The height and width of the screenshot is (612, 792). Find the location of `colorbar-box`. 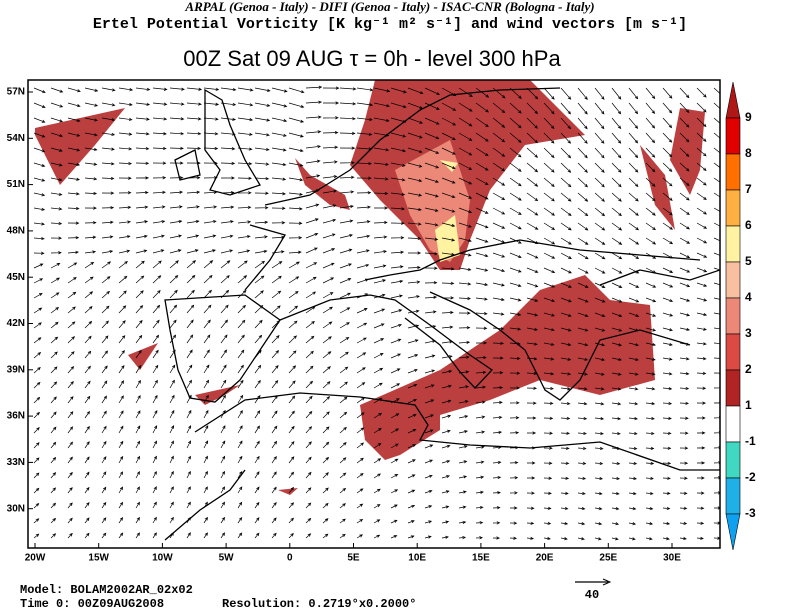

colorbar-box is located at coordinates (733, 460).